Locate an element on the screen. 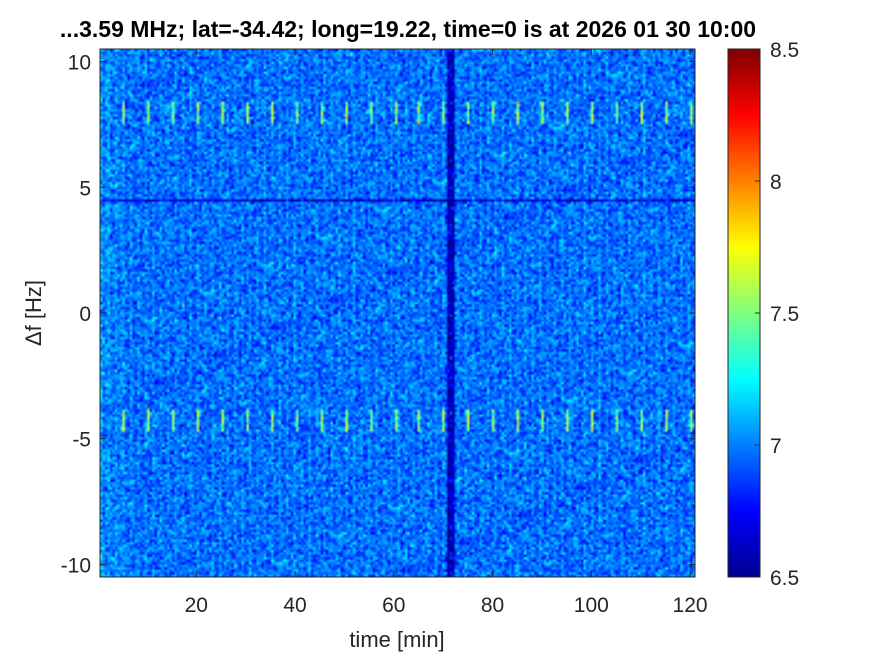 The height and width of the screenshot is (656, 875). colorbar-tick-label: 8 is located at coordinates (776, 182).